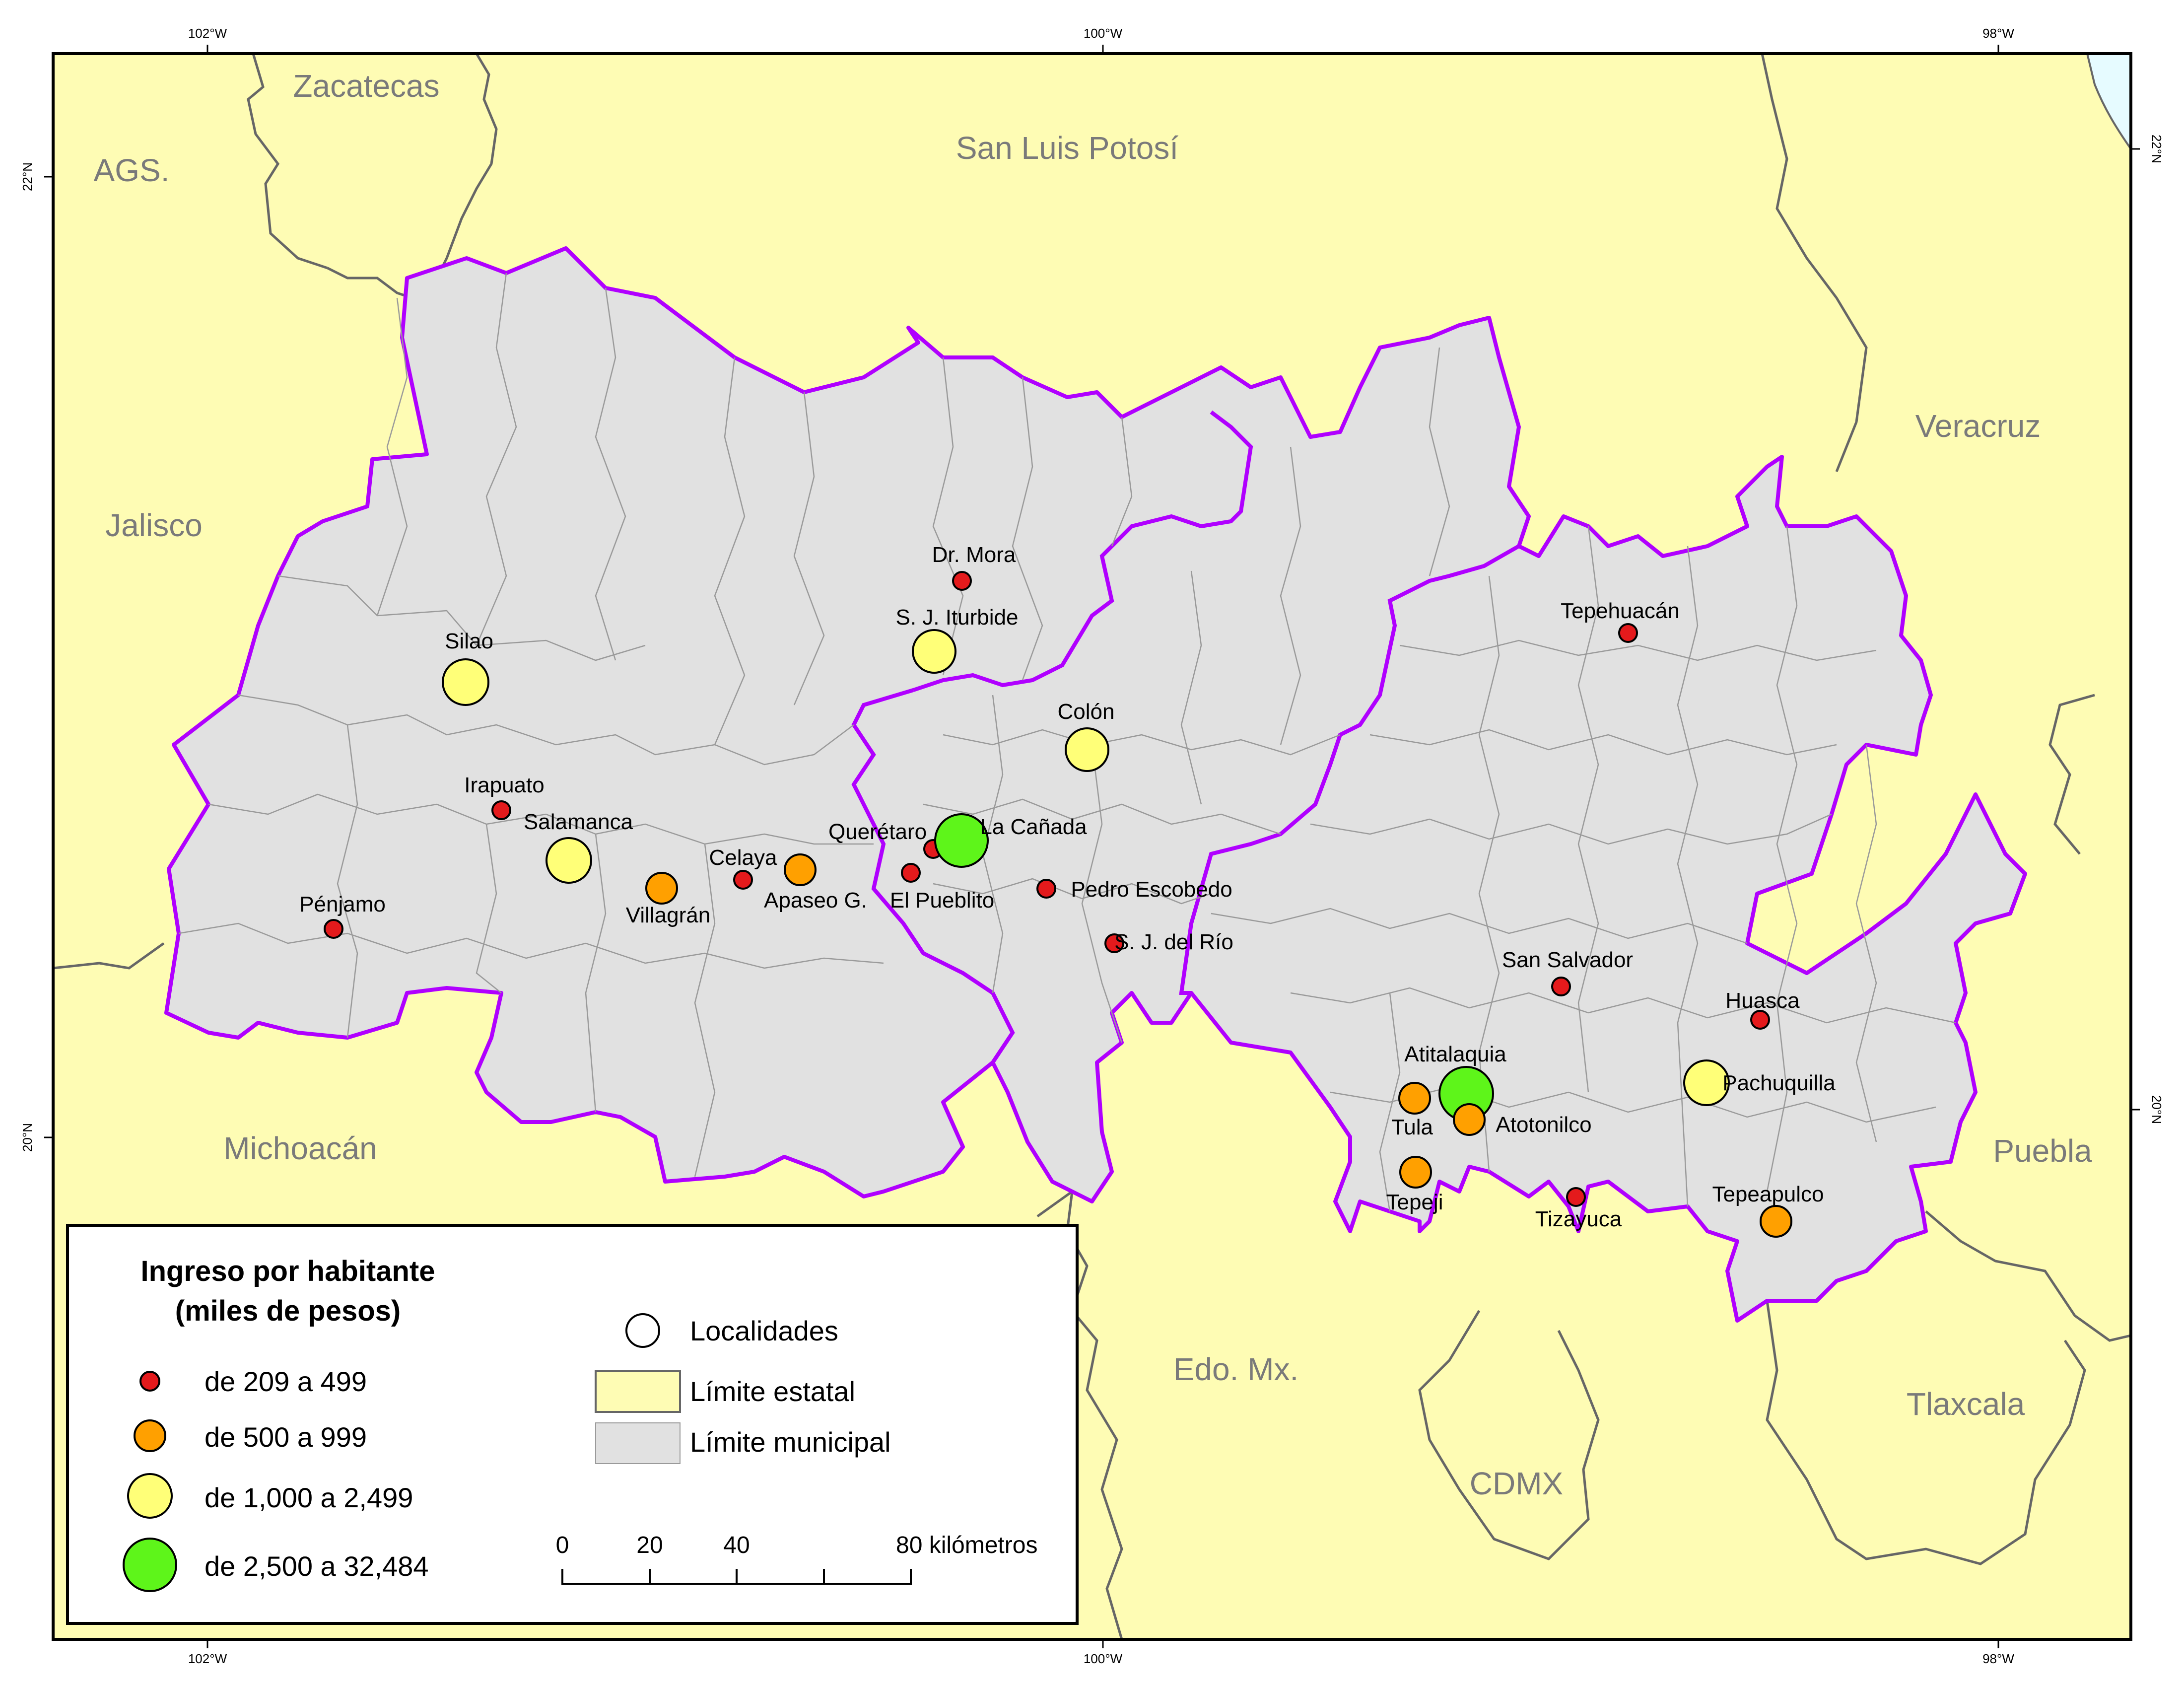 The width and height of the screenshot is (2184, 1688). What do you see at coordinates (1114, 943) in the screenshot?
I see `locality-dot-sj-del-rio` at bounding box center [1114, 943].